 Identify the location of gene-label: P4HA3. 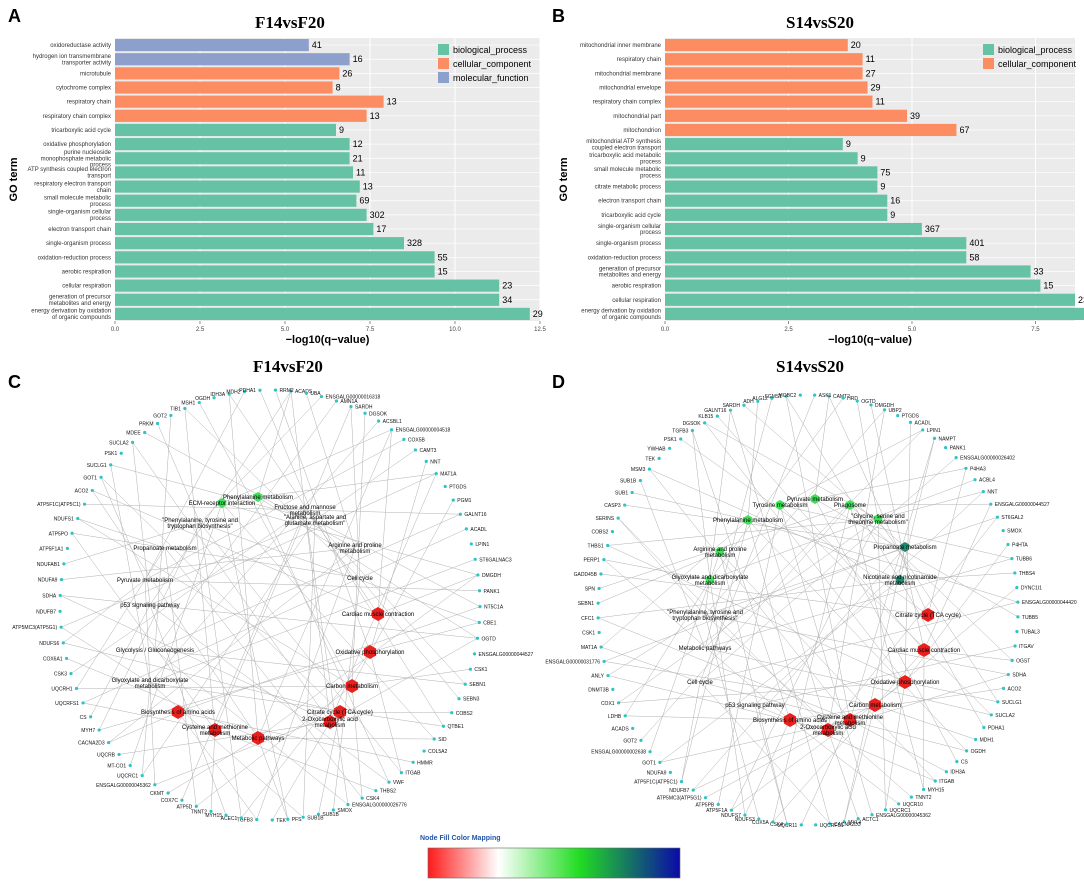
(978, 469).